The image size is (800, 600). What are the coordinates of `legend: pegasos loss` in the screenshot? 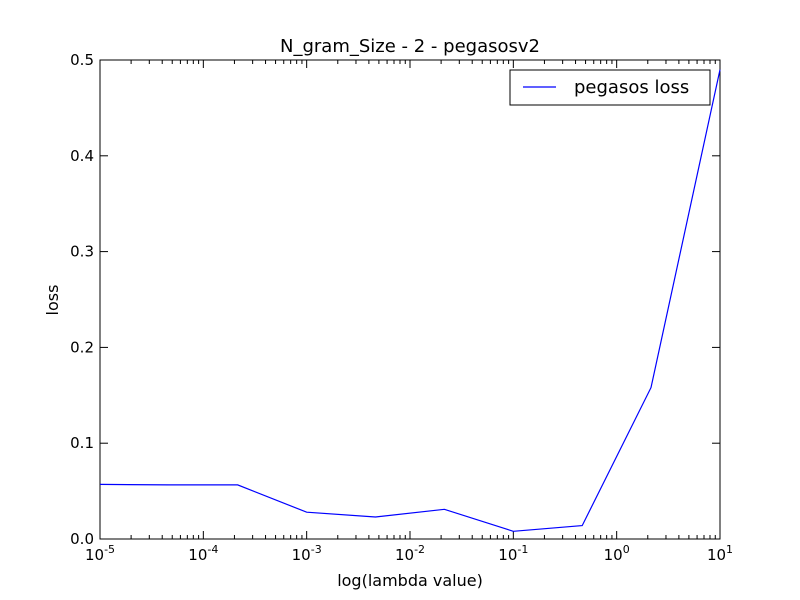 It's located at (610, 87).